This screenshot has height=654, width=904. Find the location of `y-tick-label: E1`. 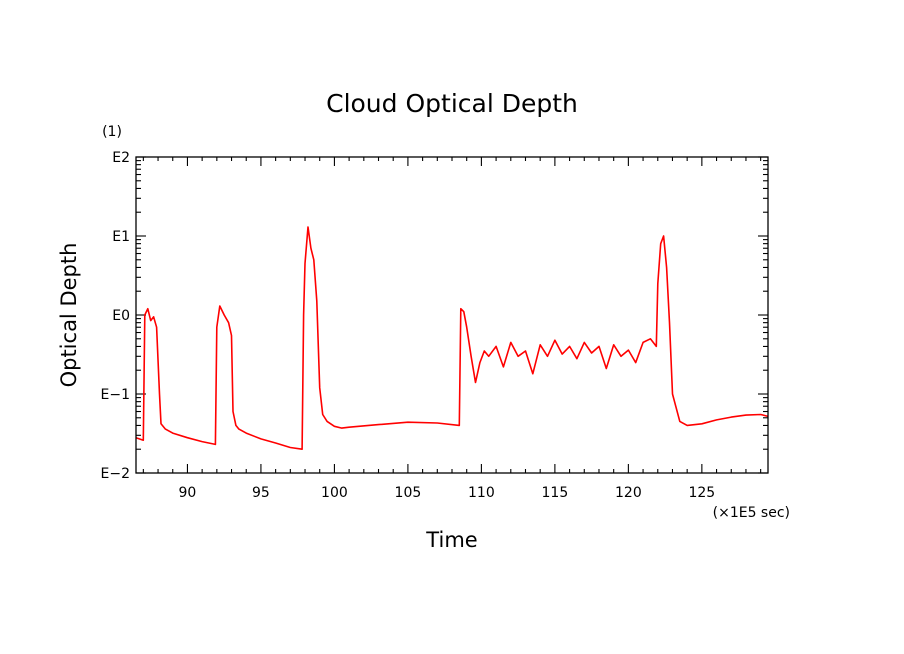

y-tick-label: E1 is located at coordinates (121, 237).